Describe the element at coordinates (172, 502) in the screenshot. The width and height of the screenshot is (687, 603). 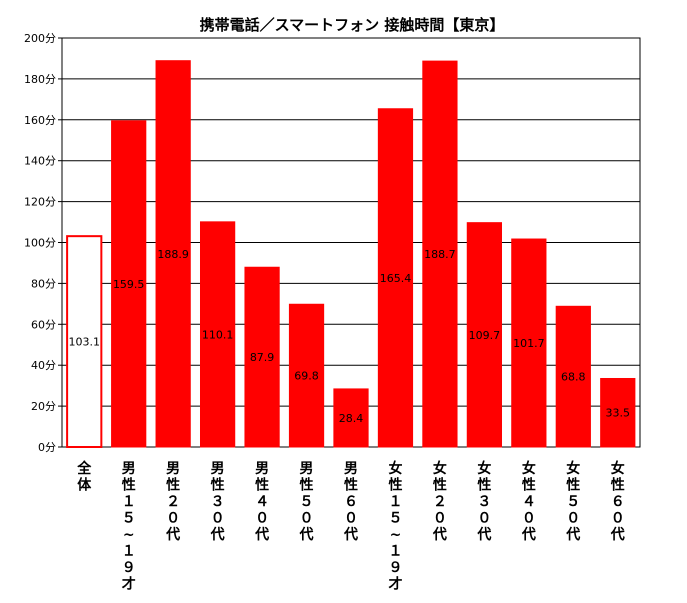
I see `category-label-3: 男性２０代` at that location.